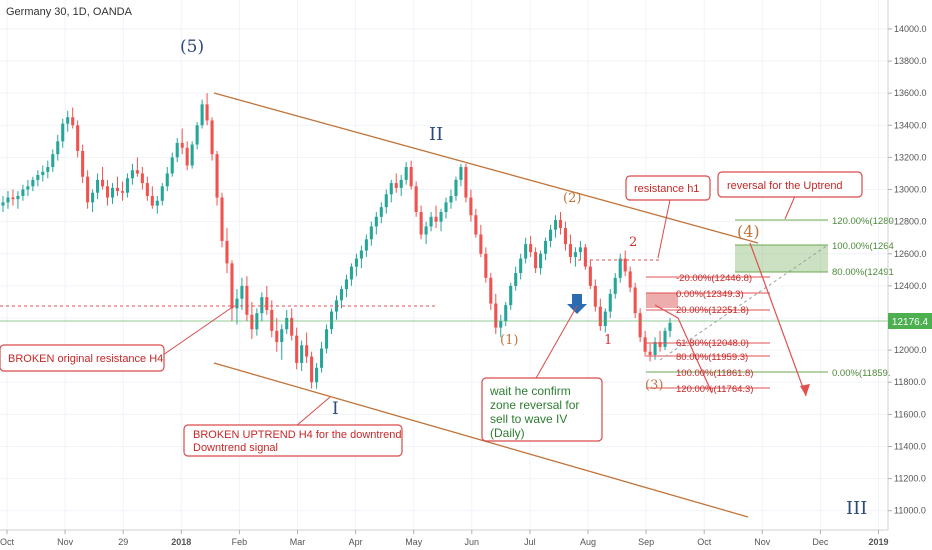  I want to click on y-tick-label: 13600.0, so click(910, 93).